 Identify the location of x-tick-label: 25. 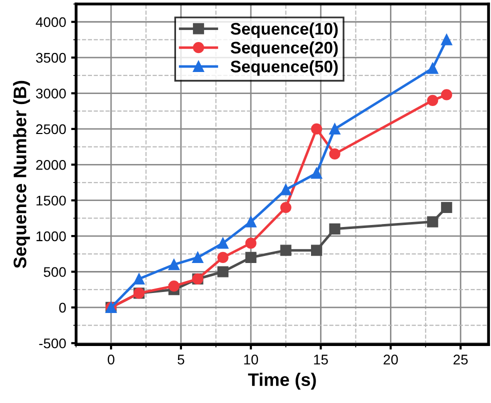
(461, 359).